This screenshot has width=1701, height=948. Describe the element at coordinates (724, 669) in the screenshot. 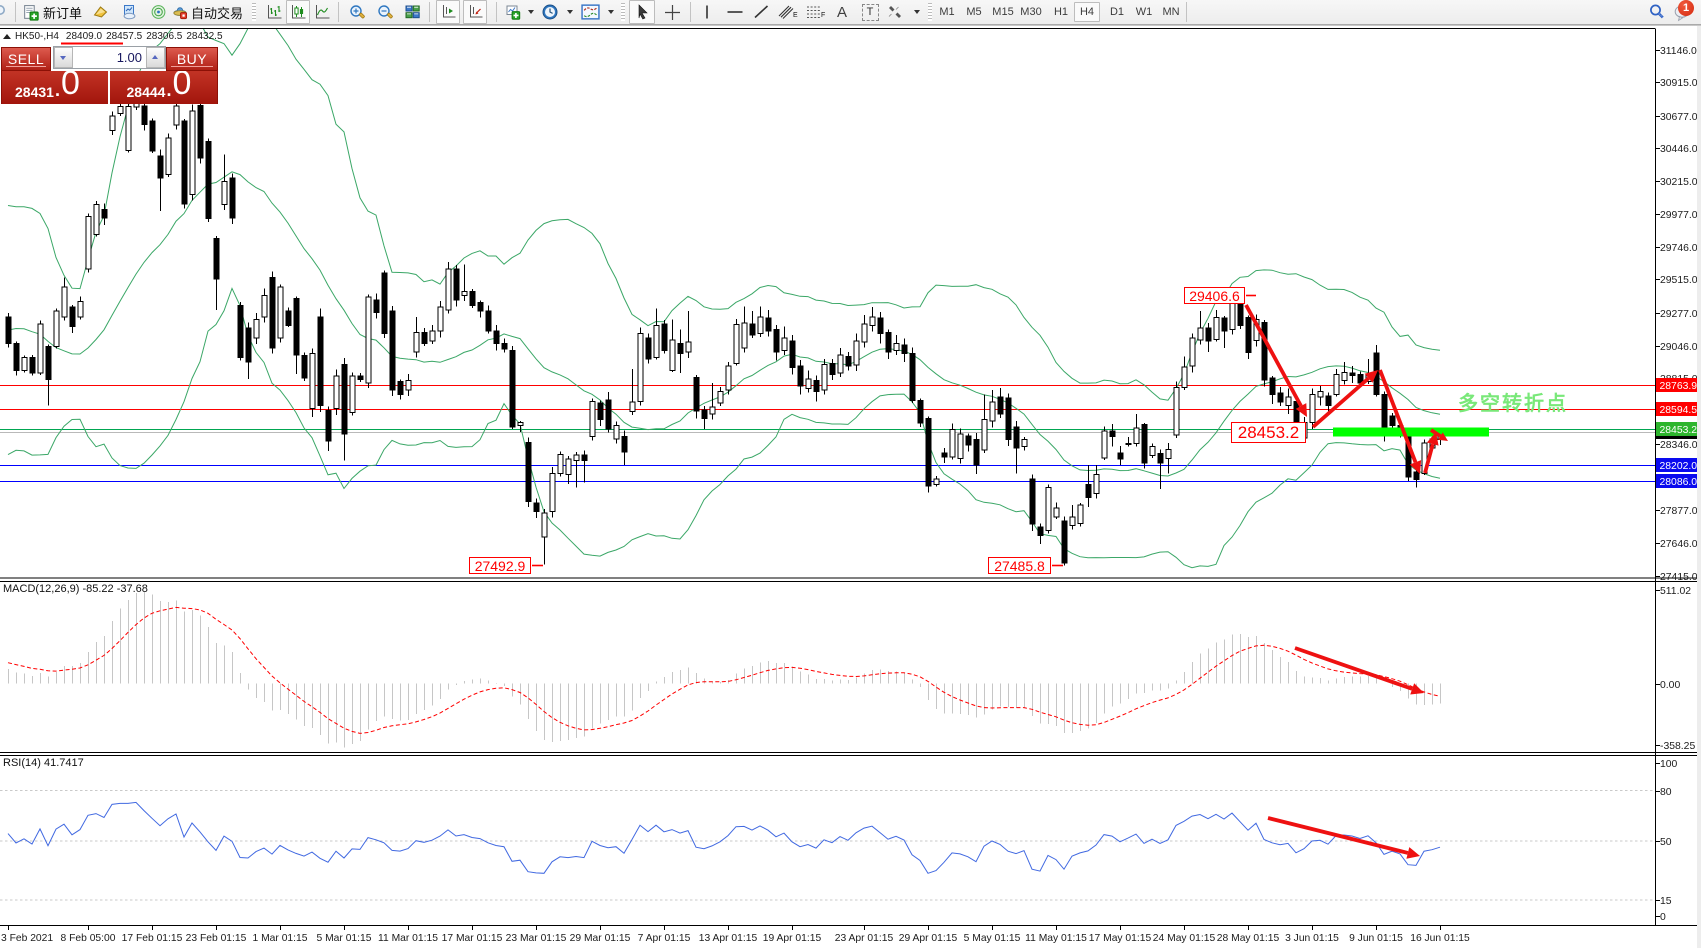

I see `macd-panel` at that location.